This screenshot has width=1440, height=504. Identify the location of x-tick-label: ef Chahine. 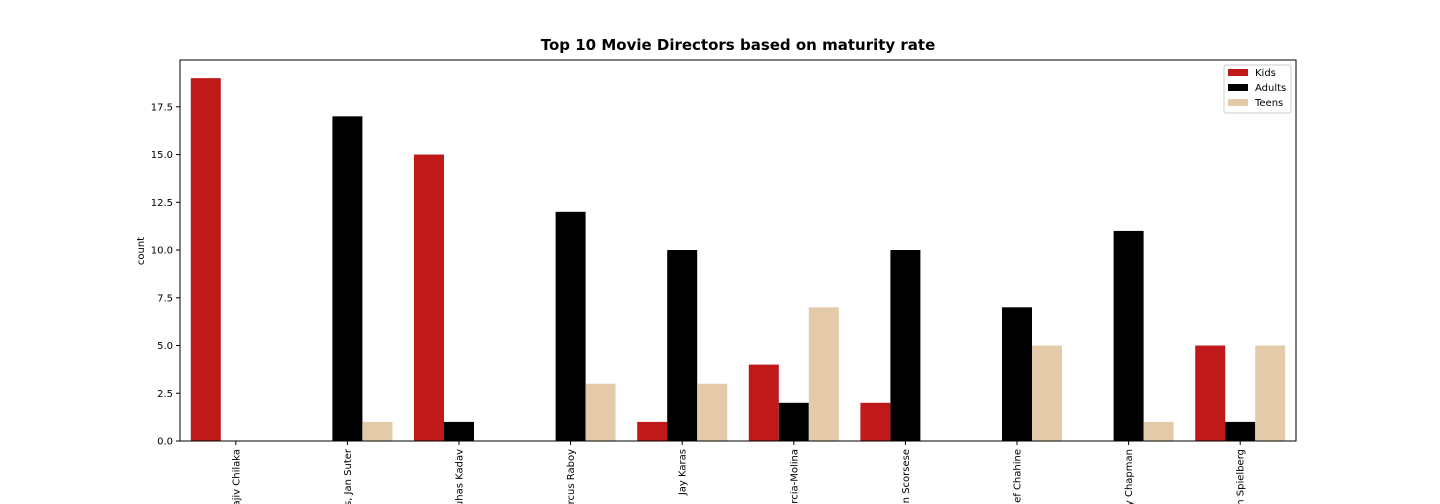
(1018, 476).